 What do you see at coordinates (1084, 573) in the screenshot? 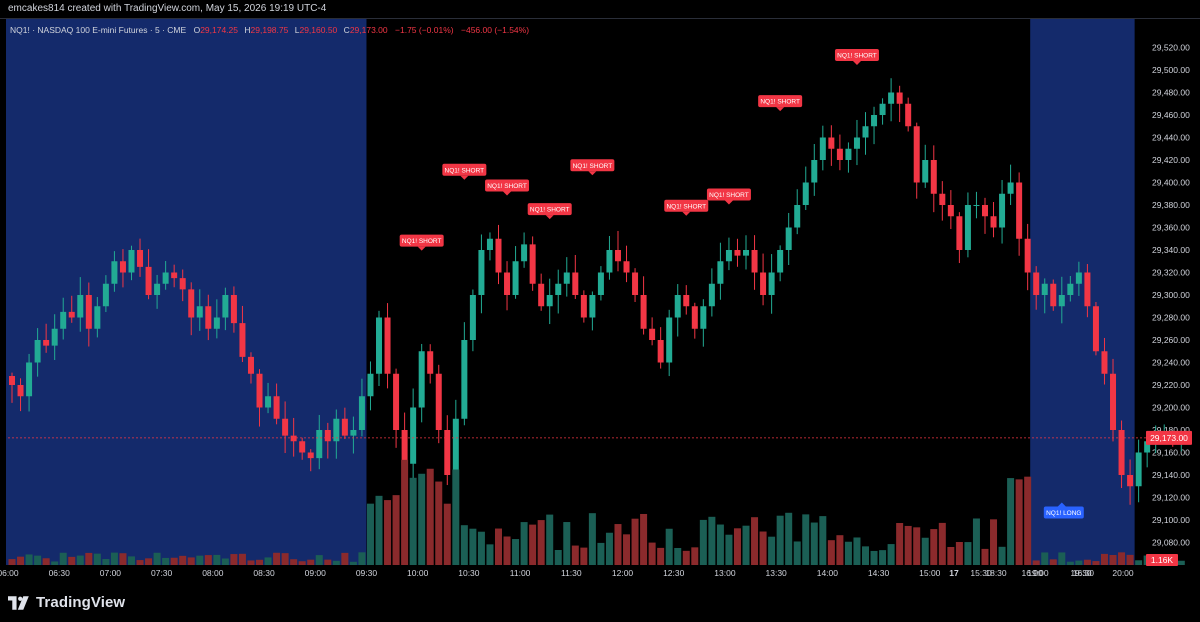
I see `x-tick-label: 16:30` at bounding box center [1084, 573].